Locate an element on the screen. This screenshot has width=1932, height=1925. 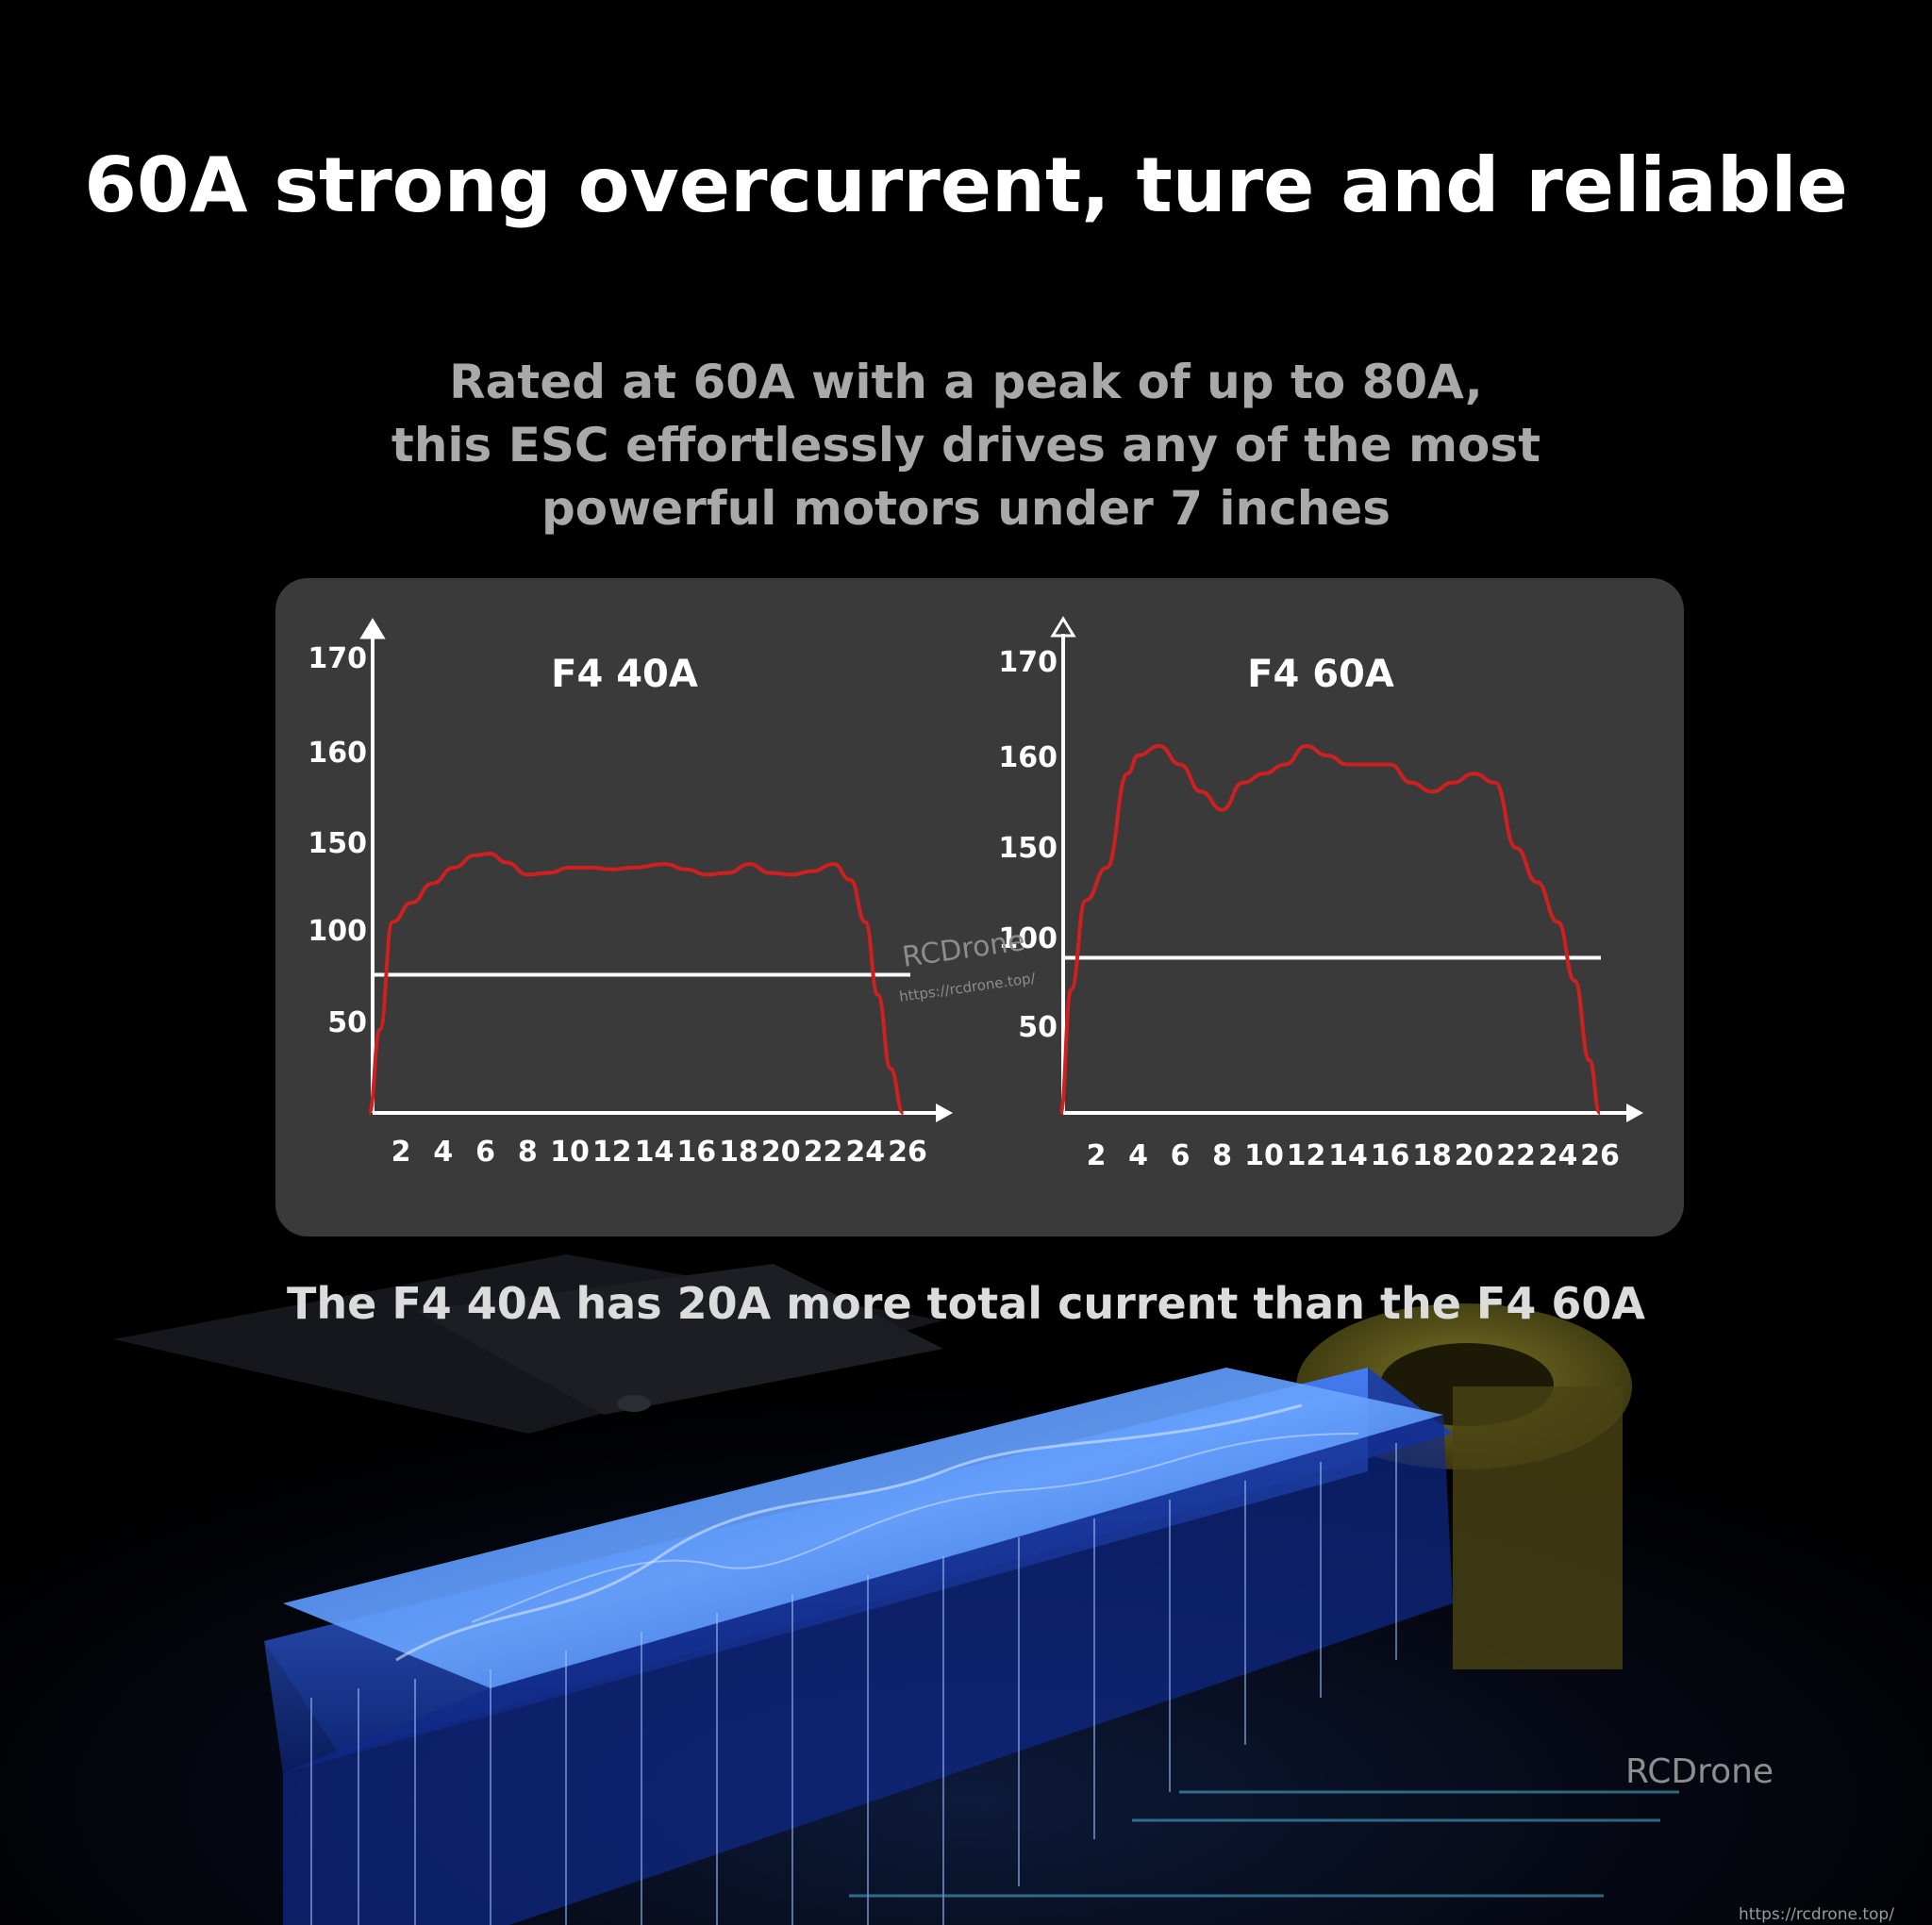
f4-40a-x-tick-label: 18 is located at coordinates (739, 1152).